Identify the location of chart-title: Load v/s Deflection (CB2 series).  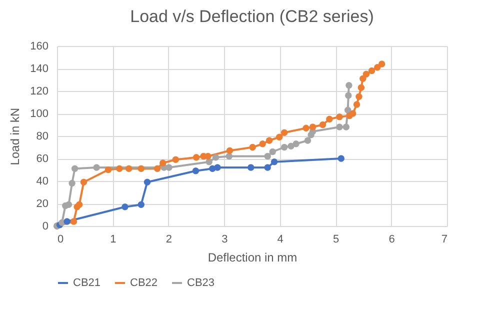
(252, 16).